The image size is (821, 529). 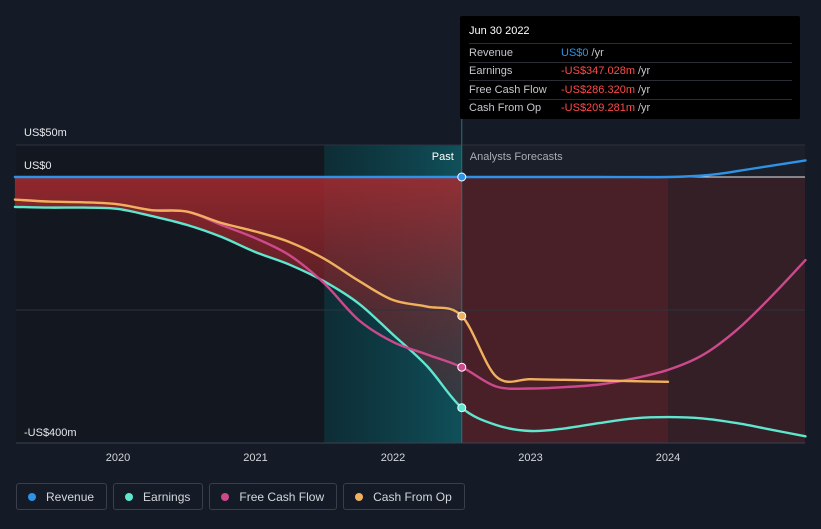 I want to click on tooltip-value: US$0, so click(x=575, y=52).